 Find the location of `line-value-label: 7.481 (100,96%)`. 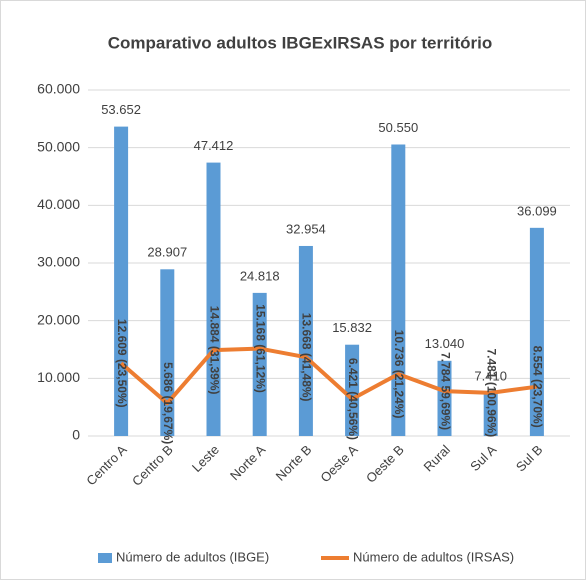

line-value-label: 7.481 (100,96%) is located at coordinates (492, 392).